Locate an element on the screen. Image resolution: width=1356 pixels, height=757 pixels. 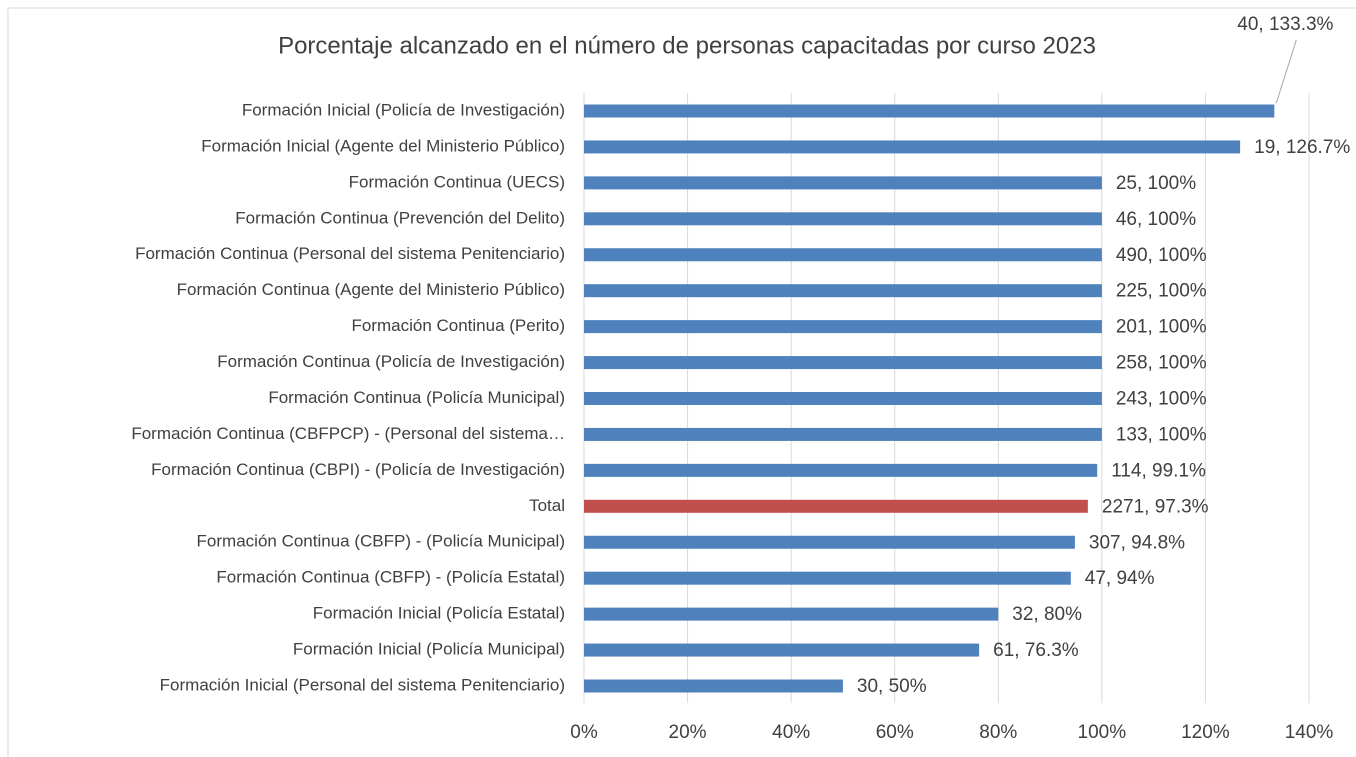
y-tick-label: Total is located at coordinates (547, 505).